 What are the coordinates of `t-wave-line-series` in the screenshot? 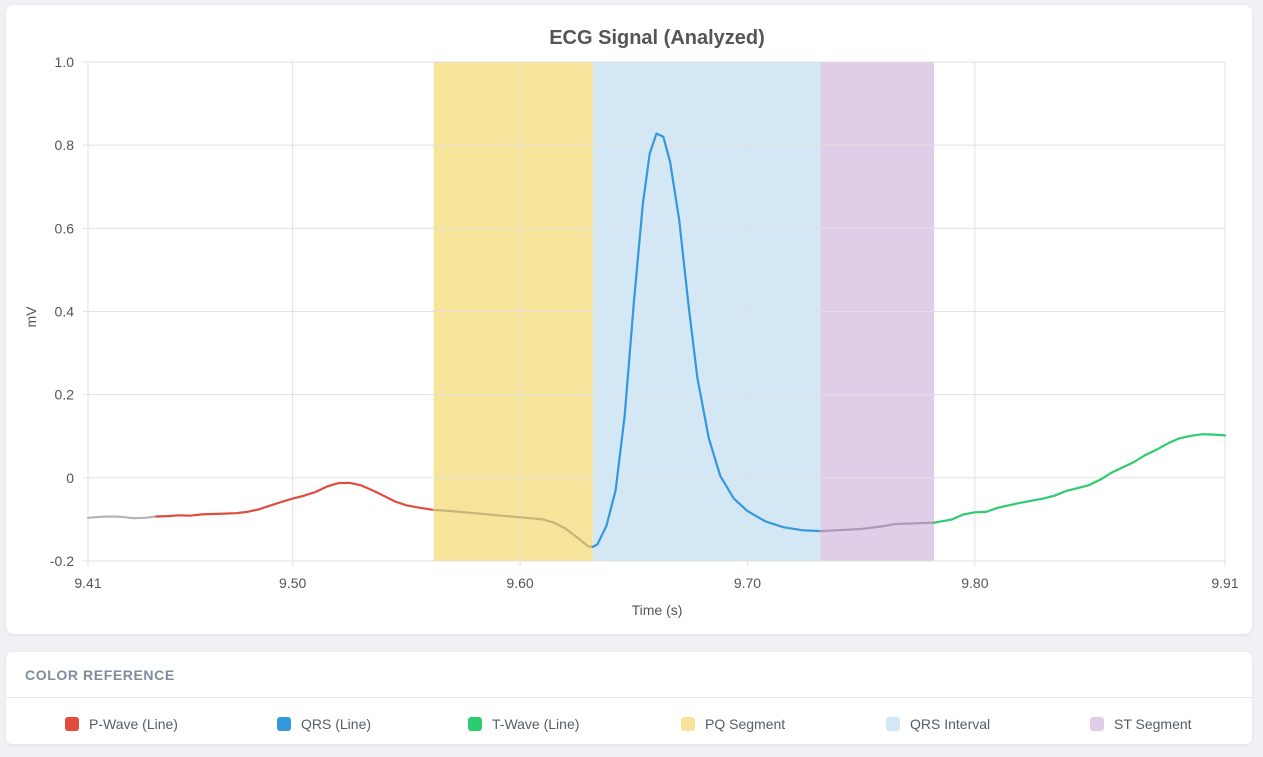 It's located at (1079, 478).